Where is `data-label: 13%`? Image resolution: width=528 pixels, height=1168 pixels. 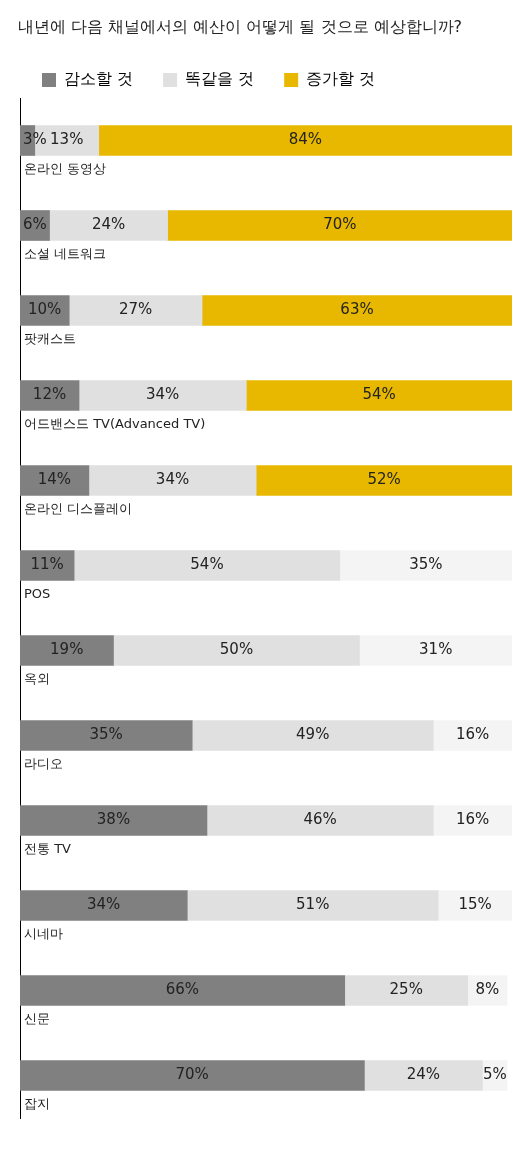 data-label: 13% is located at coordinates (67, 139).